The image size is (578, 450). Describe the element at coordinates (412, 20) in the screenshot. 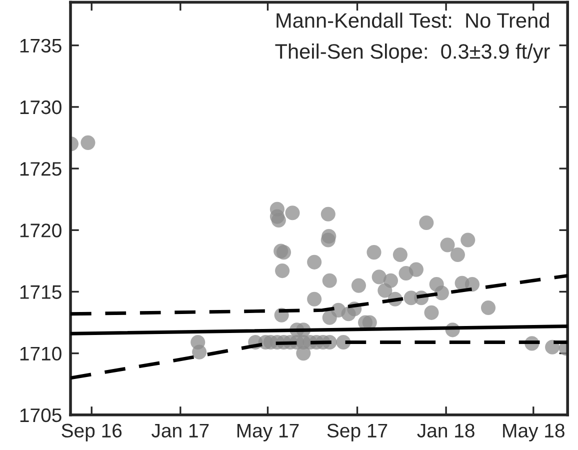

I see `annotation: Mann-Kendall Test: No Trend` at that location.